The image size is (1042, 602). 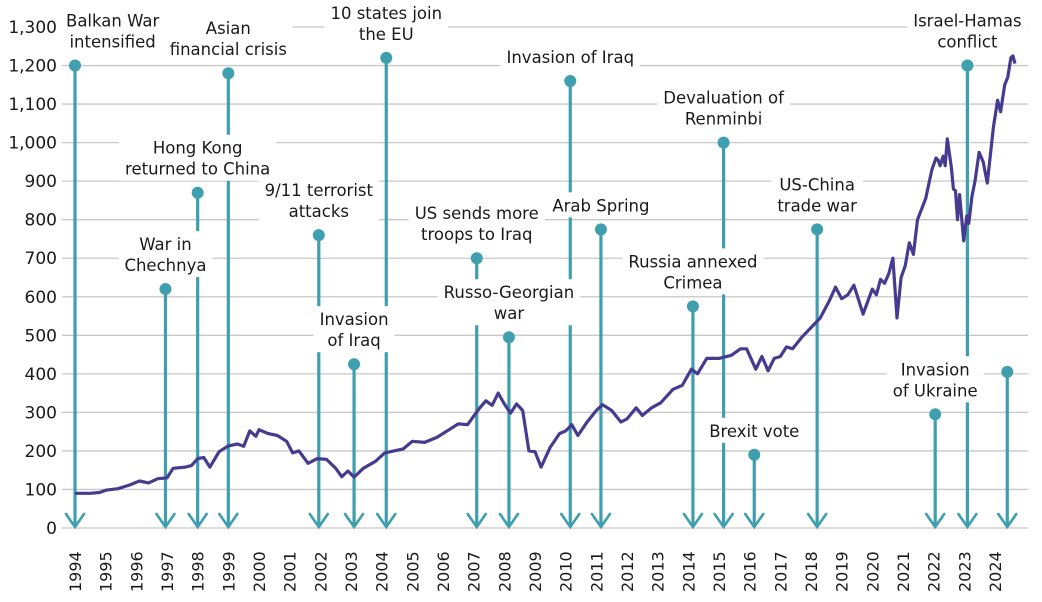 I want to click on event-label: 9/11 terrorist, so click(x=319, y=190).